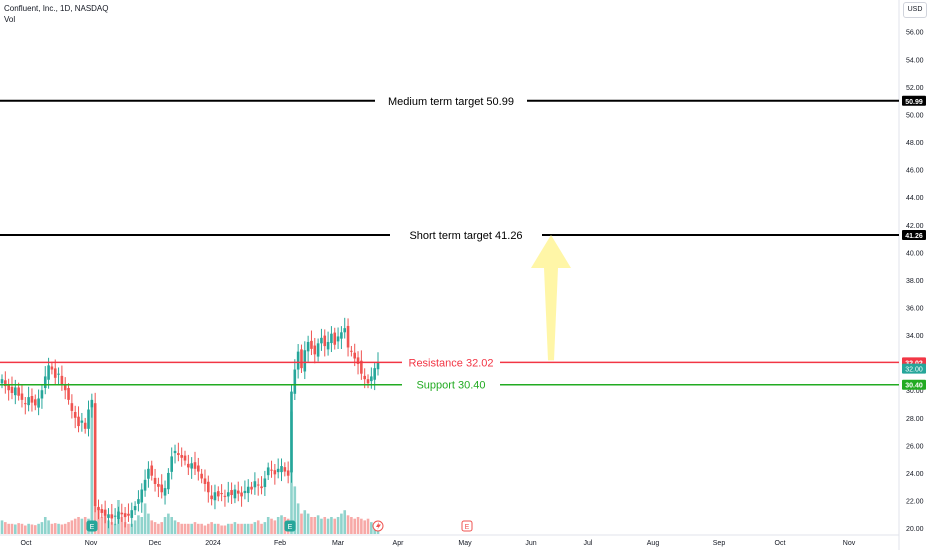 The height and width of the screenshot is (550, 932). I want to click on volume-label: Vol, so click(10, 19).